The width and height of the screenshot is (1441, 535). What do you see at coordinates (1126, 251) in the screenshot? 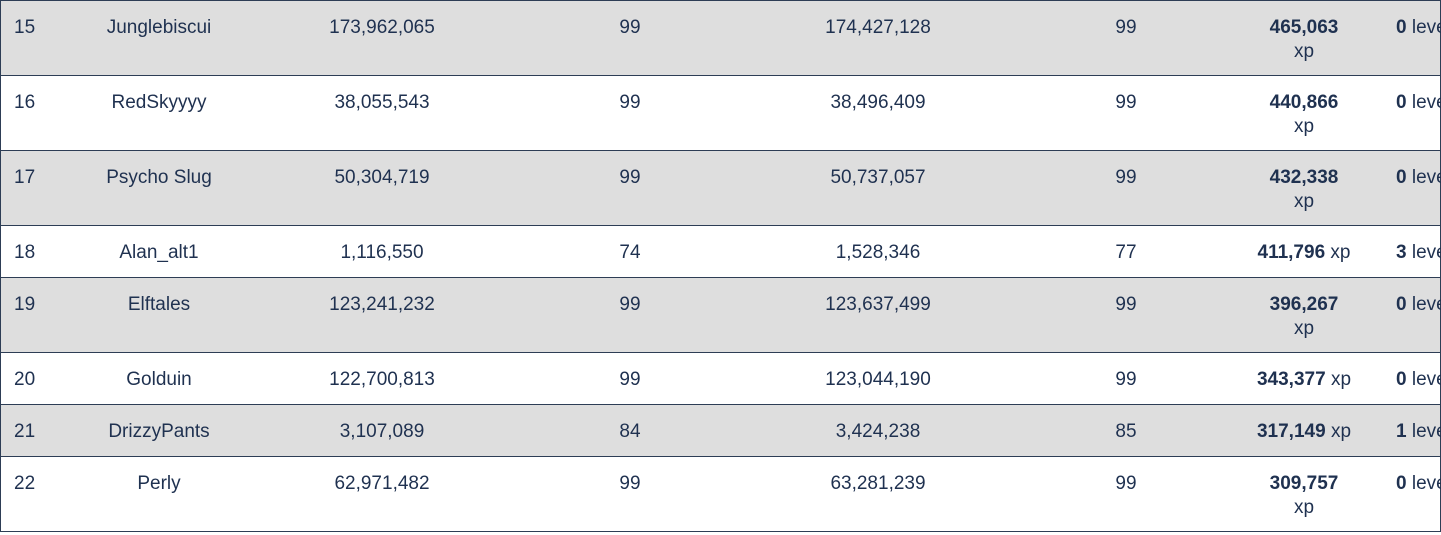
I see `end-level-cell: 77` at bounding box center [1126, 251].